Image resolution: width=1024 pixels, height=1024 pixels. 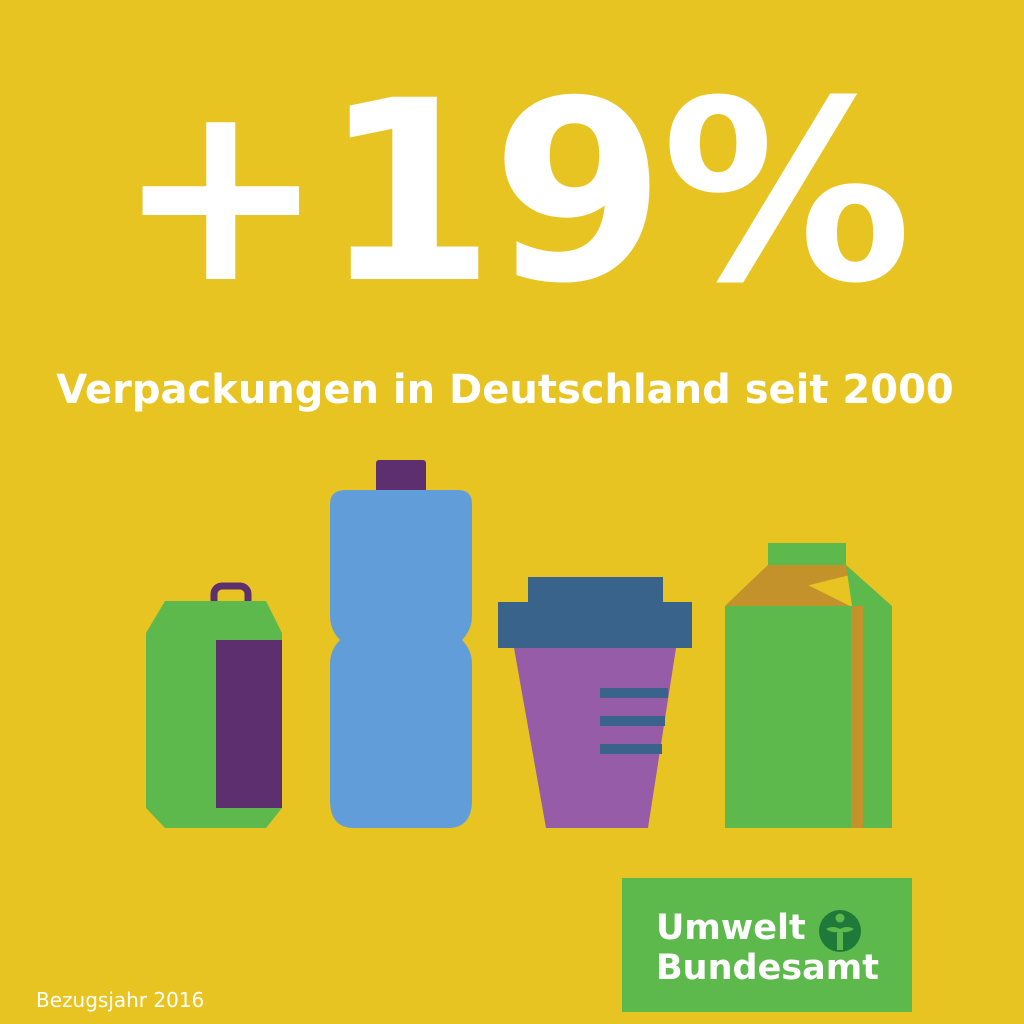 I want to click on plastic-bottle-icon, so click(x=401, y=644).